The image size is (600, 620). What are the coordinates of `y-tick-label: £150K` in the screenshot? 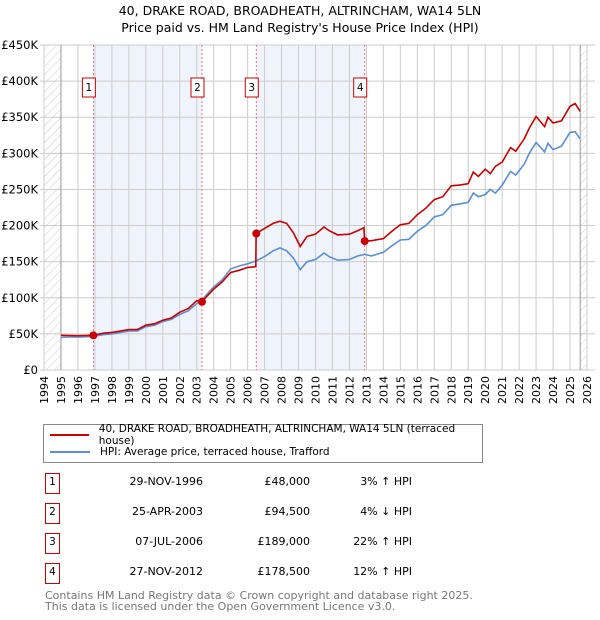 It's located at (19, 262).